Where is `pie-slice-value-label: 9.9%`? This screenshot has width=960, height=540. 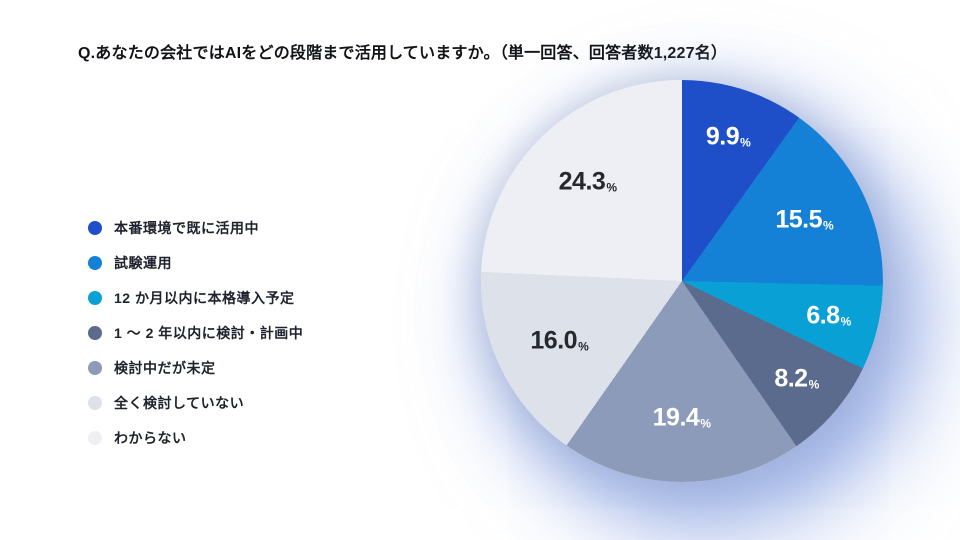 pie-slice-value-label: 9.9% is located at coordinates (728, 136).